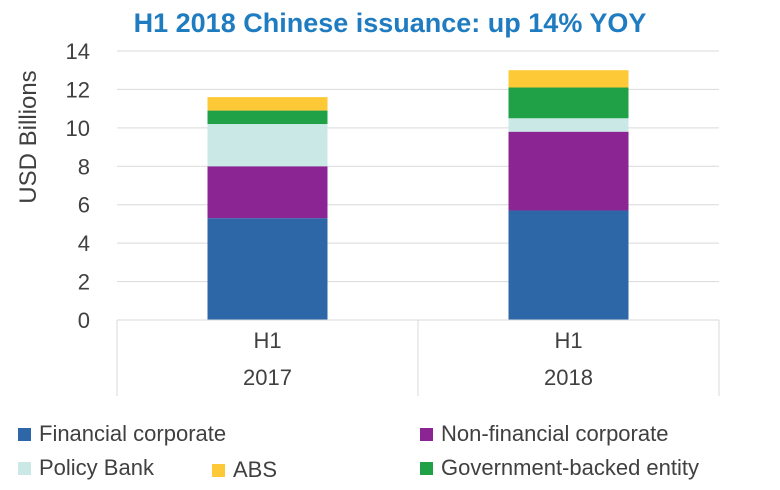 This screenshot has height=490, width=780. What do you see at coordinates (133, 433) in the screenshot?
I see `legend-label: Financial corporate` at bounding box center [133, 433].